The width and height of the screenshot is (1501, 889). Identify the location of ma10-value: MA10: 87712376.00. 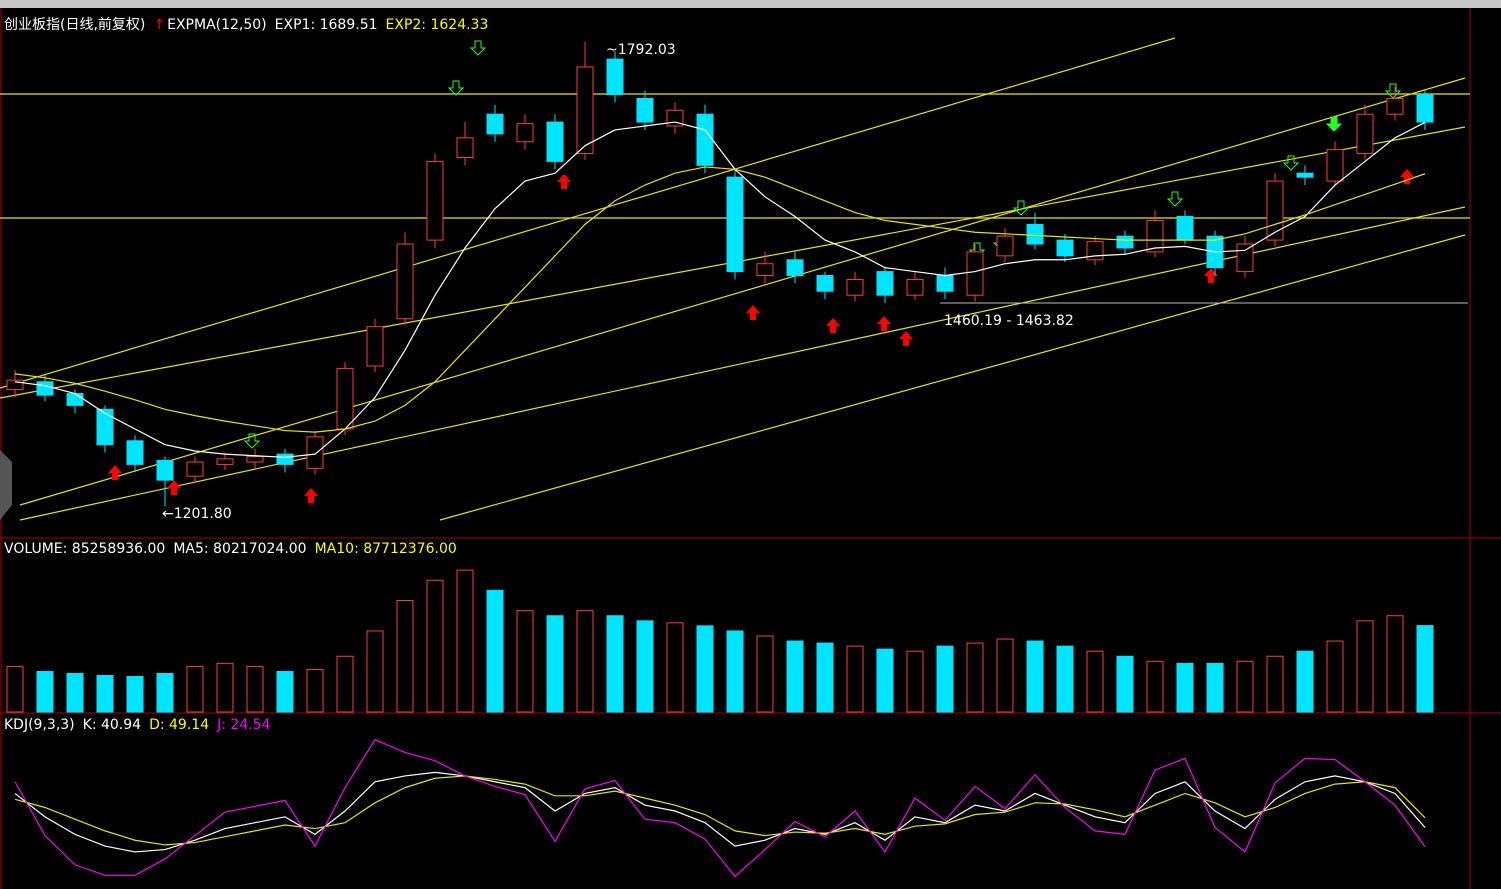
(385, 549).